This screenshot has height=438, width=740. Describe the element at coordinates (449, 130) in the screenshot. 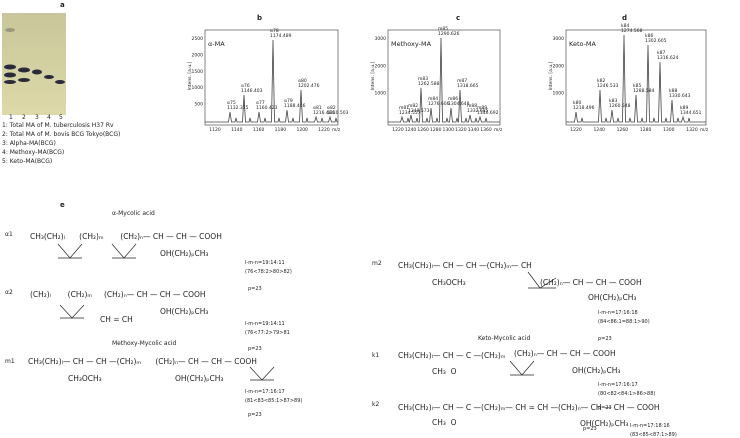

I see `x-tick-label: 1300` at that location.